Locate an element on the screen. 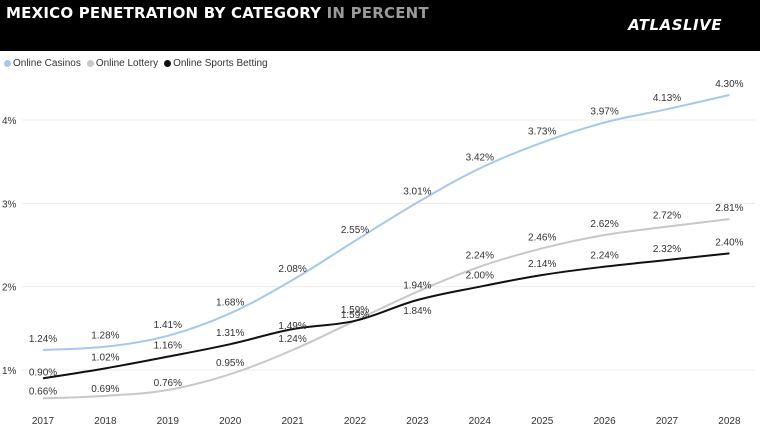  data-label-online-sports-betting: 2.24% is located at coordinates (604, 256).